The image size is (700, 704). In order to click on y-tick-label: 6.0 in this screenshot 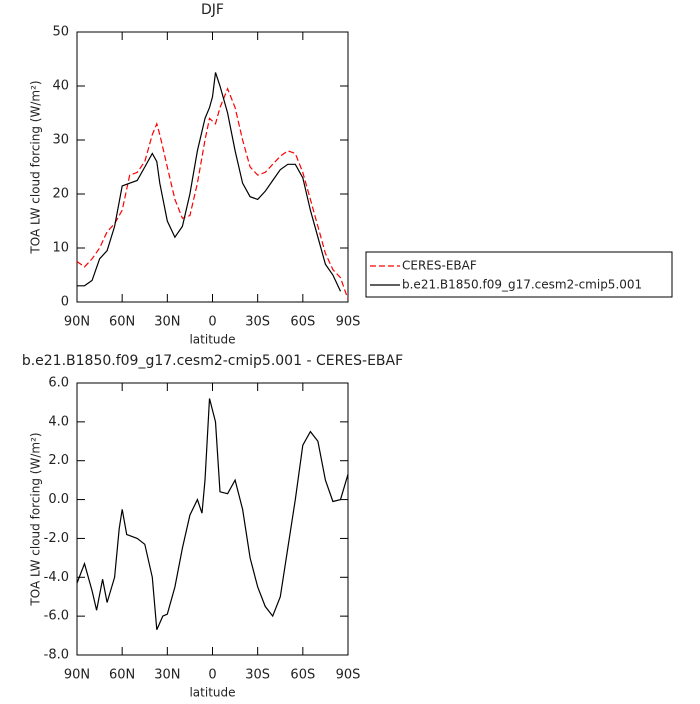, I will do `click(58, 383)`.